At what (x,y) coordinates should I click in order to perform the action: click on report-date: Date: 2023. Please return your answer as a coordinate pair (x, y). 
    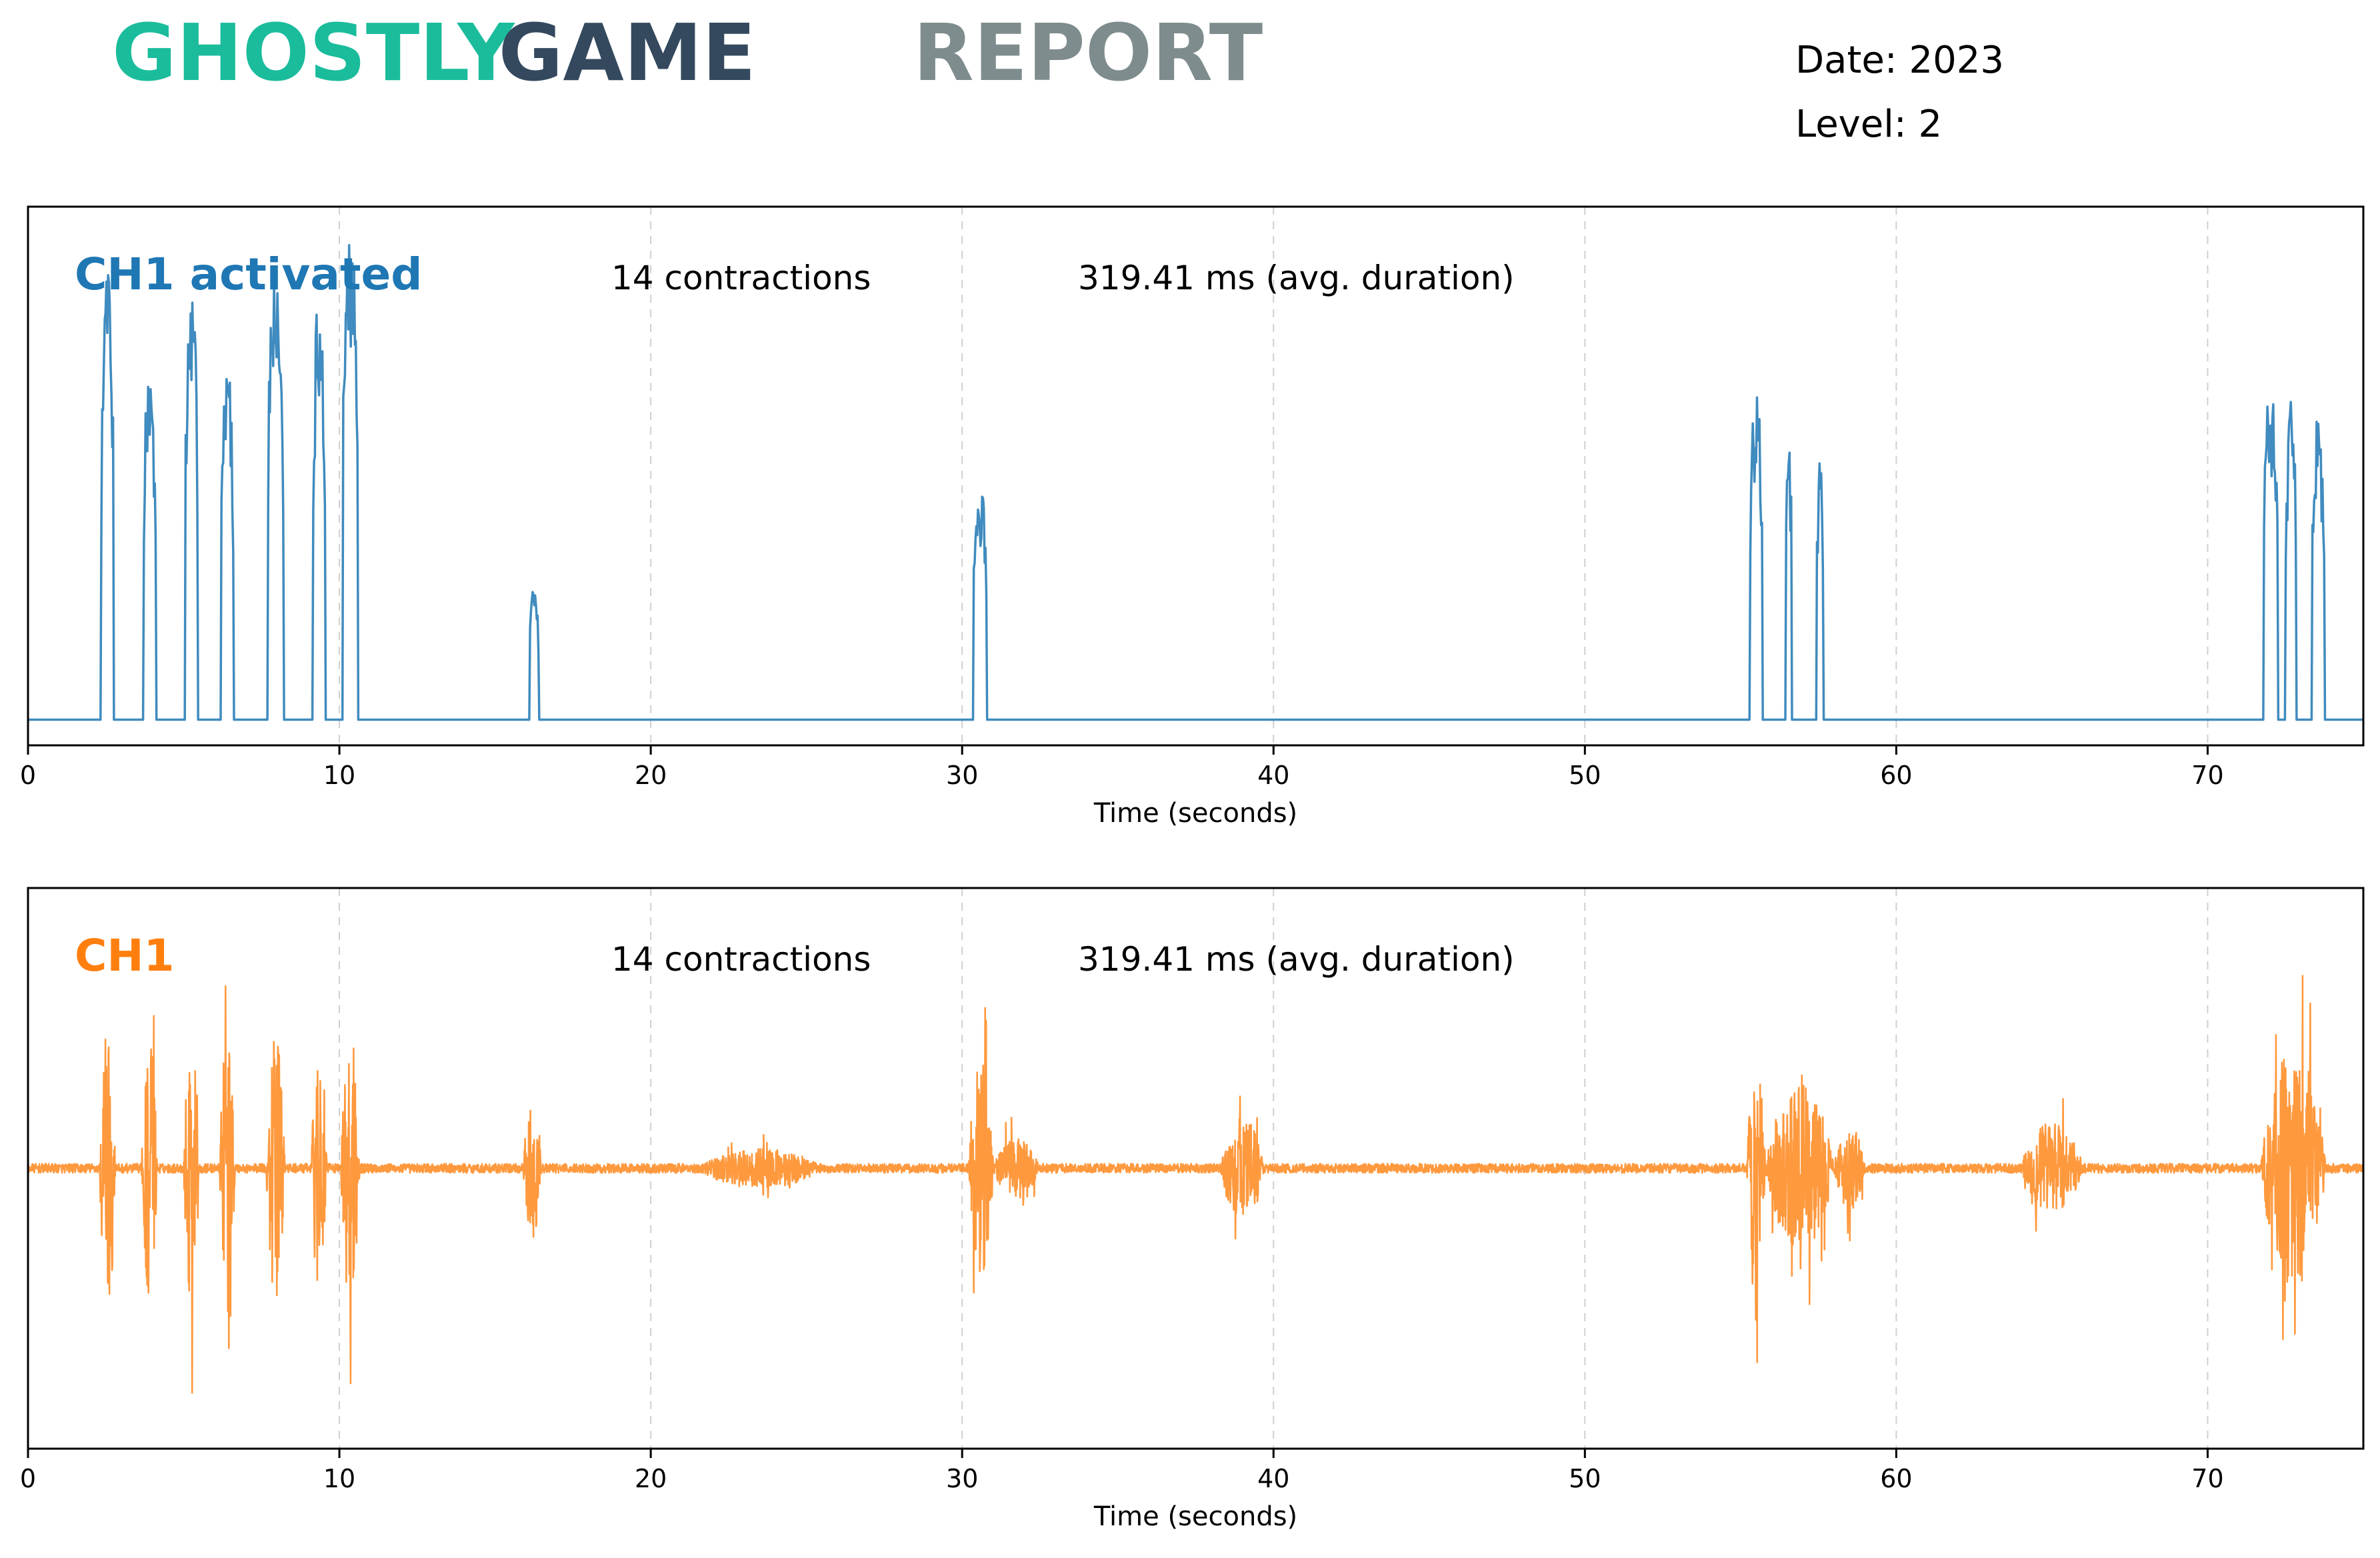
    Looking at the image, I should click on (1900, 60).